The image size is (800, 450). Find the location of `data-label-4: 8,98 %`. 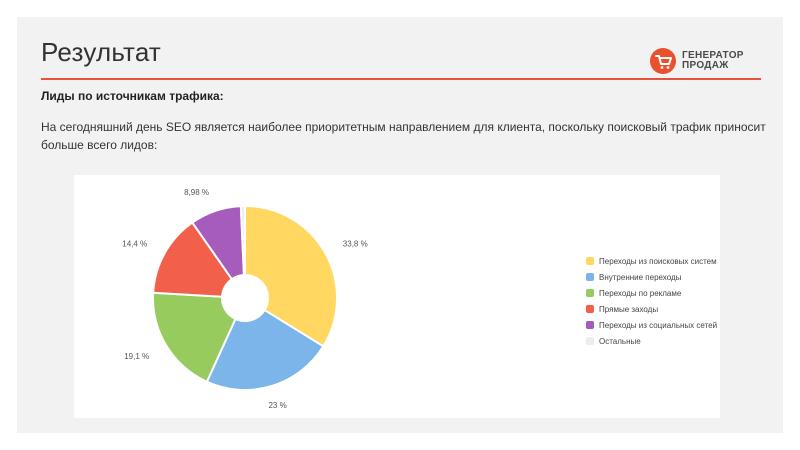

data-label-4: 8,98 % is located at coordinates (196, 192).